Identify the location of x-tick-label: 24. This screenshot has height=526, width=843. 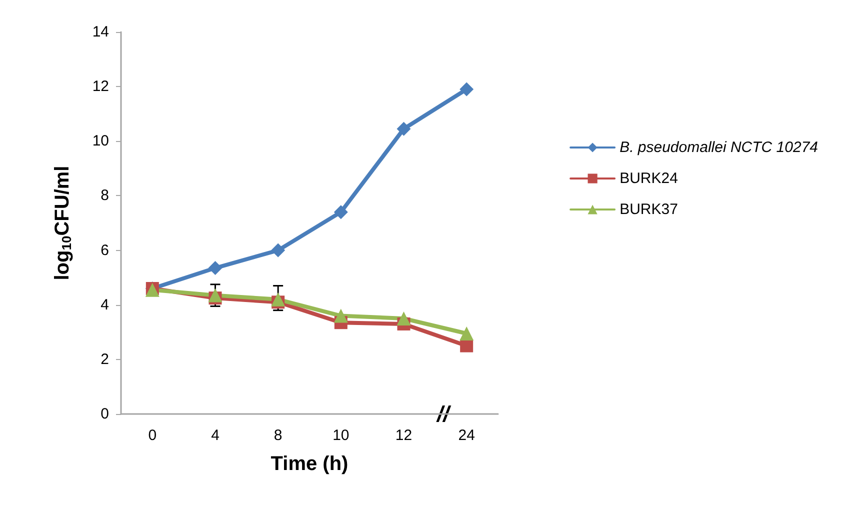
(466, 435).